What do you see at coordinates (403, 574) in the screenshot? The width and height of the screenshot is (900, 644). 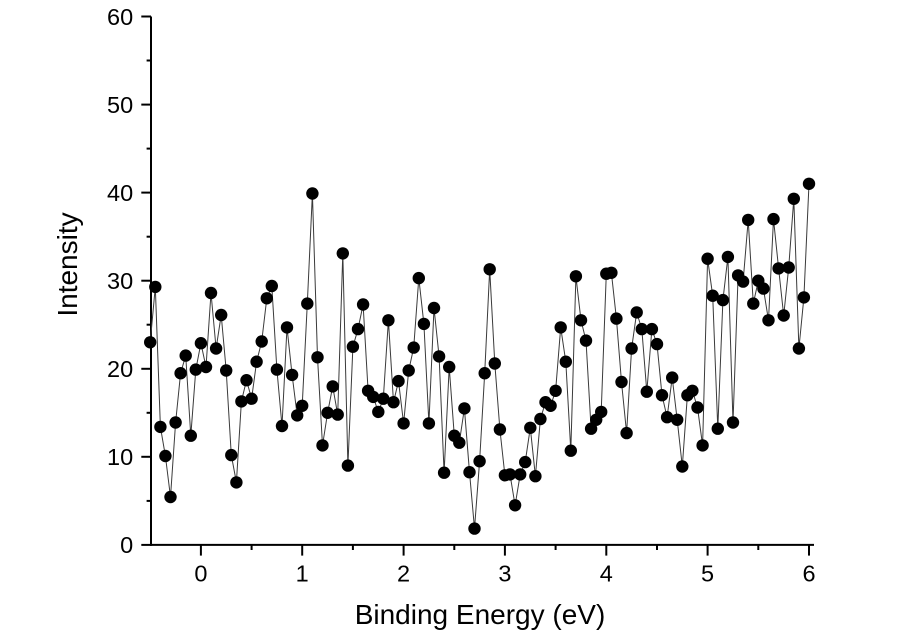 I see `svg-text: 2` at bounding box center [403, 574].